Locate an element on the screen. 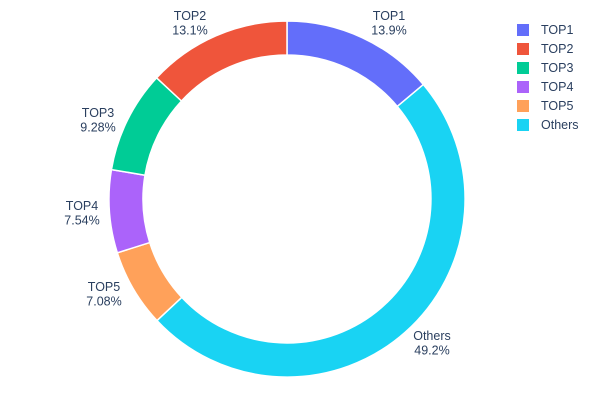  legend-item-top4: TOP4 is located at coordinates (548, 86).